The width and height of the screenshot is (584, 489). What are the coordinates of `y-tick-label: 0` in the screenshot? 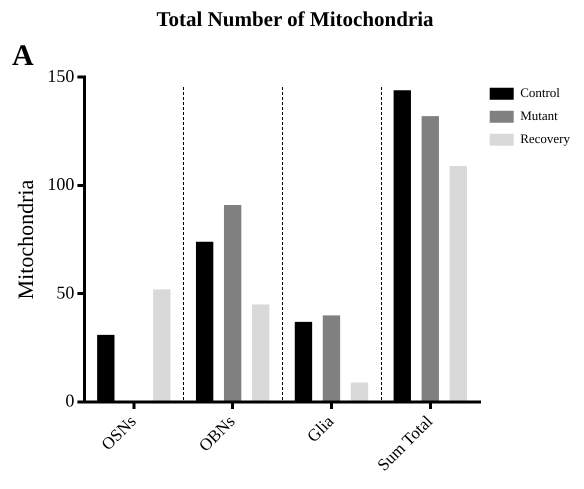 It's located at (69, 400).